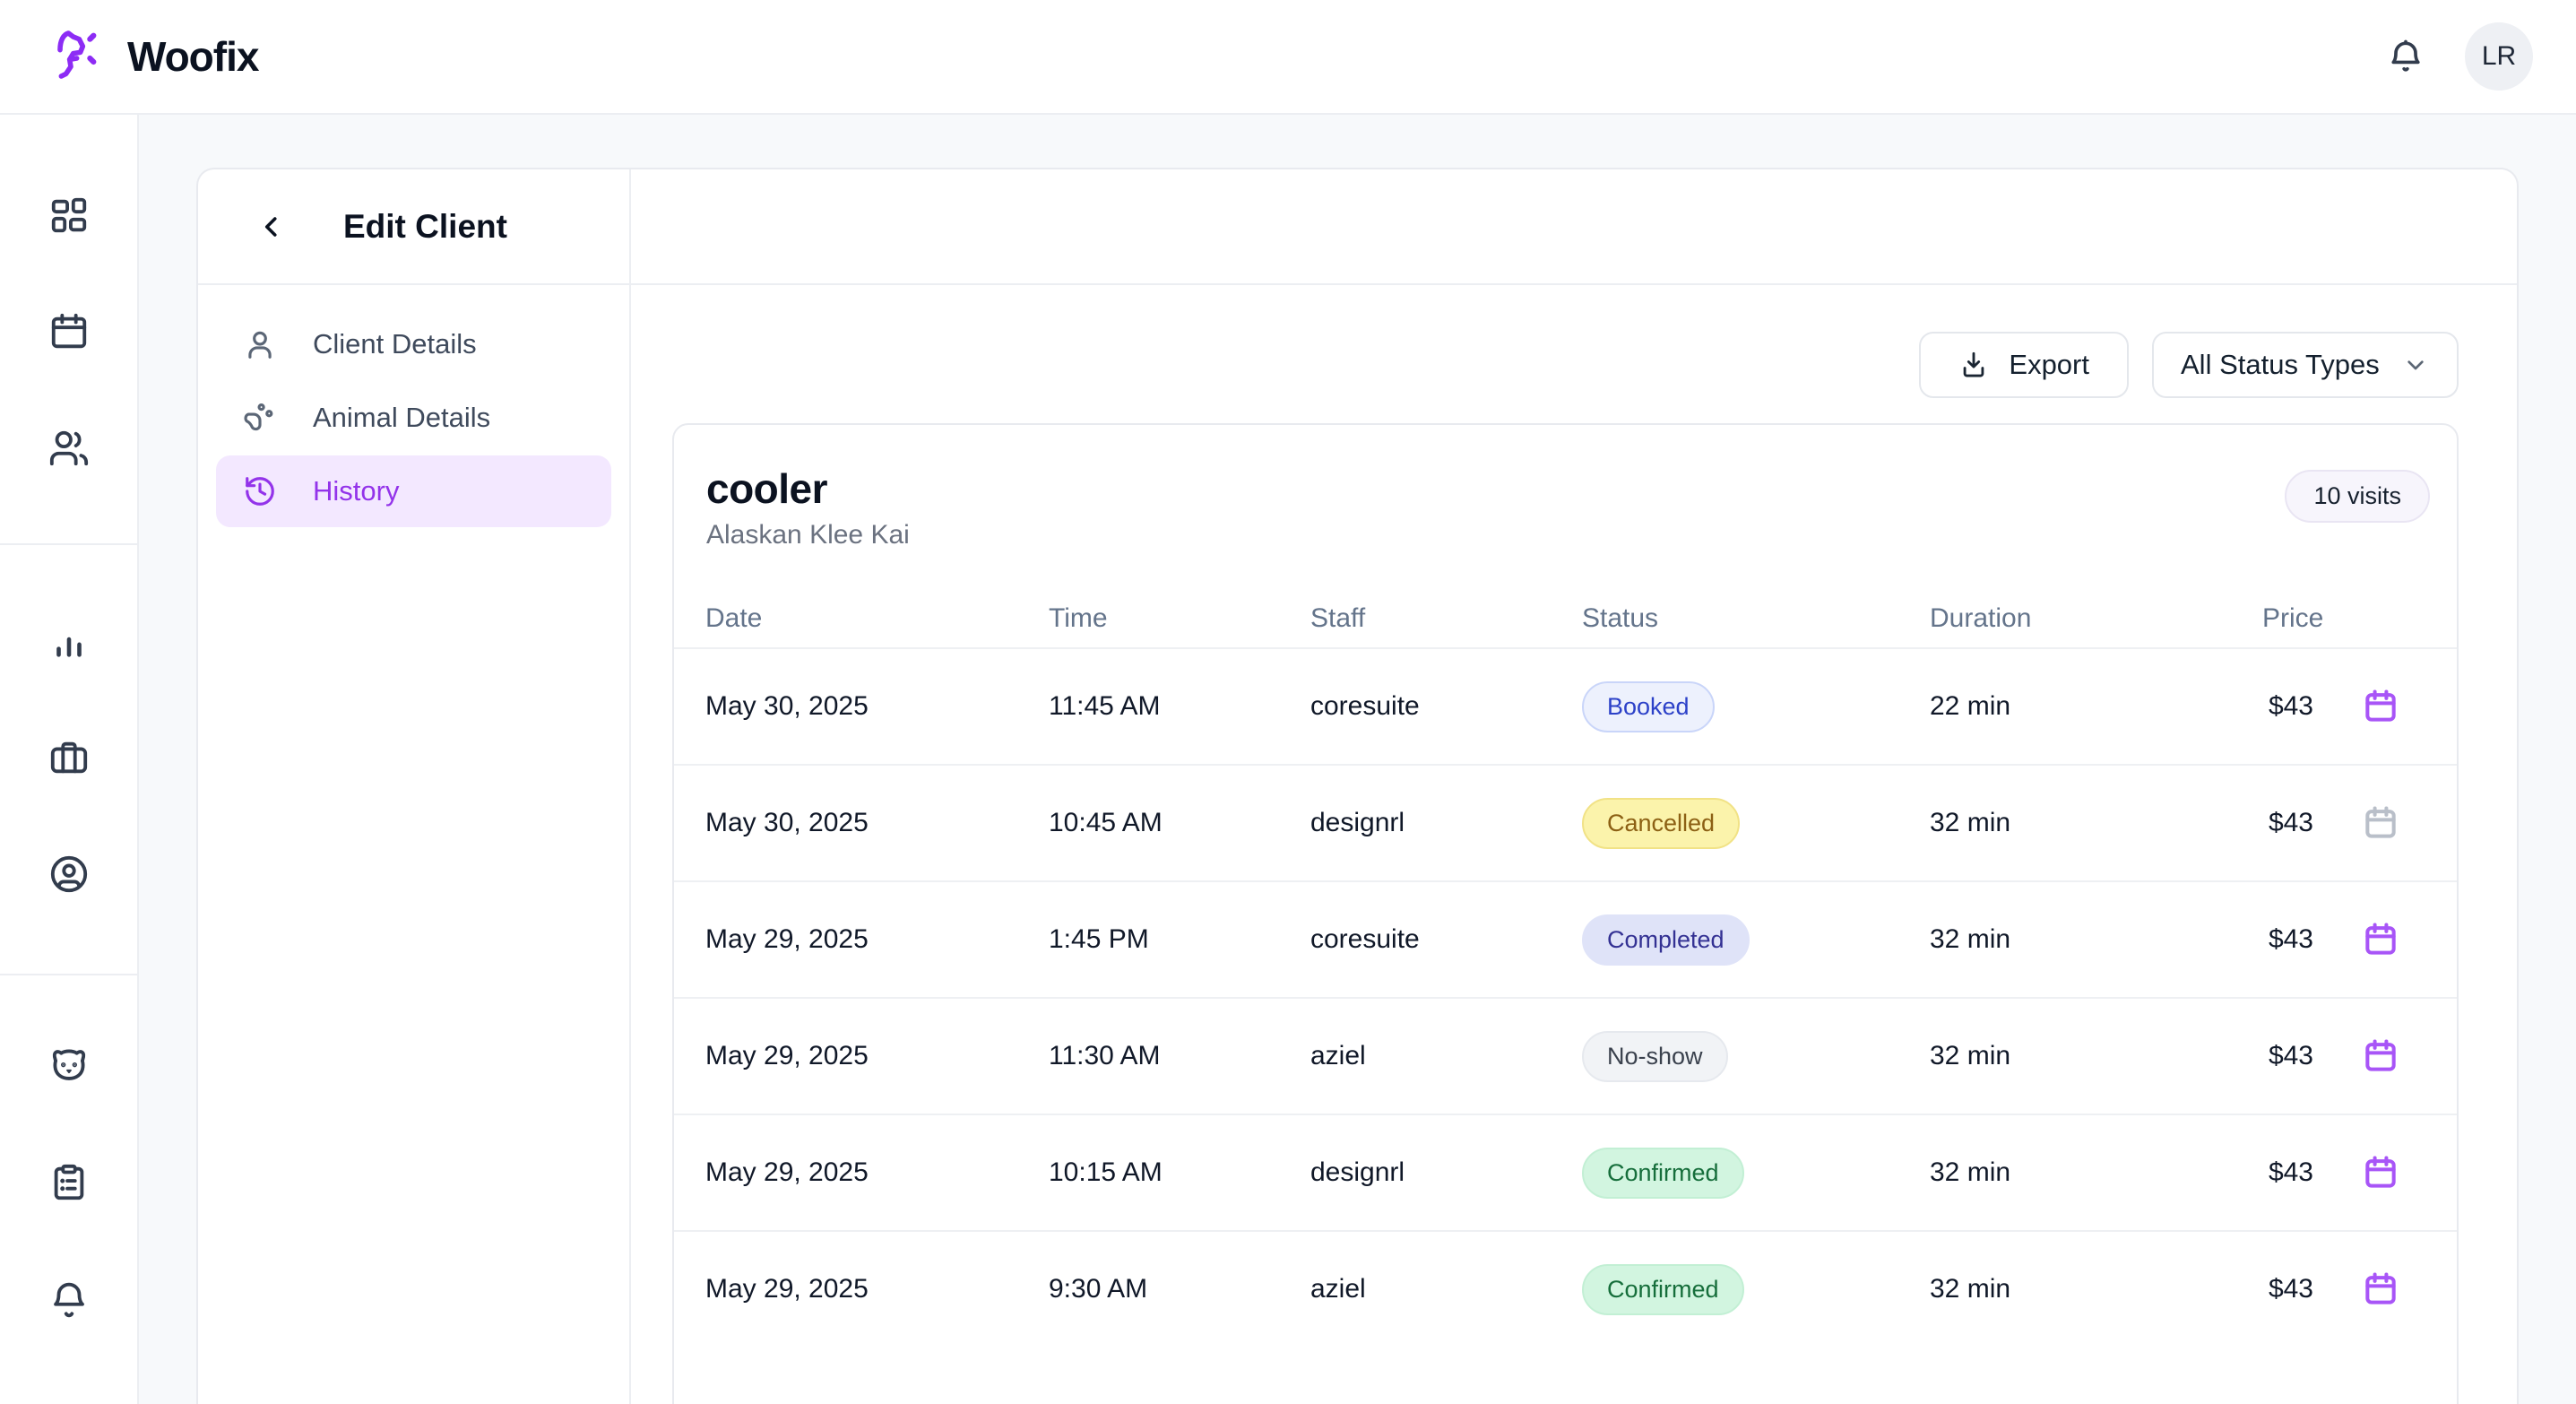 The width and height of the screenshot is (2576, 1404). What do you see at coordinates (1666, 940) in the screenshot?
I see `status-badge: Completed` at bounding box center [1666, 940].